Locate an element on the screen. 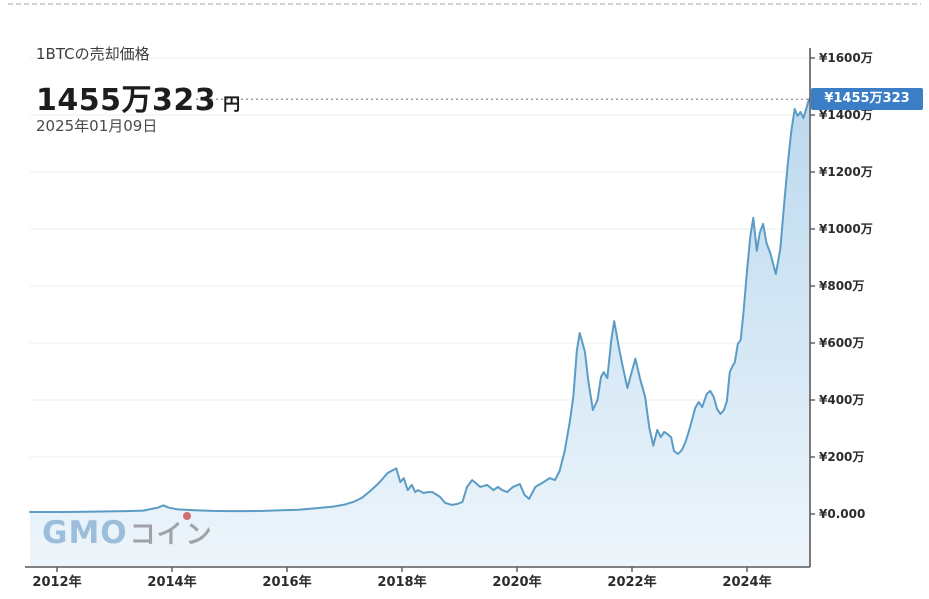 This screenshot has height=599, width=929. x-tick-label: 2024年 is located at coordinates (746, 582).